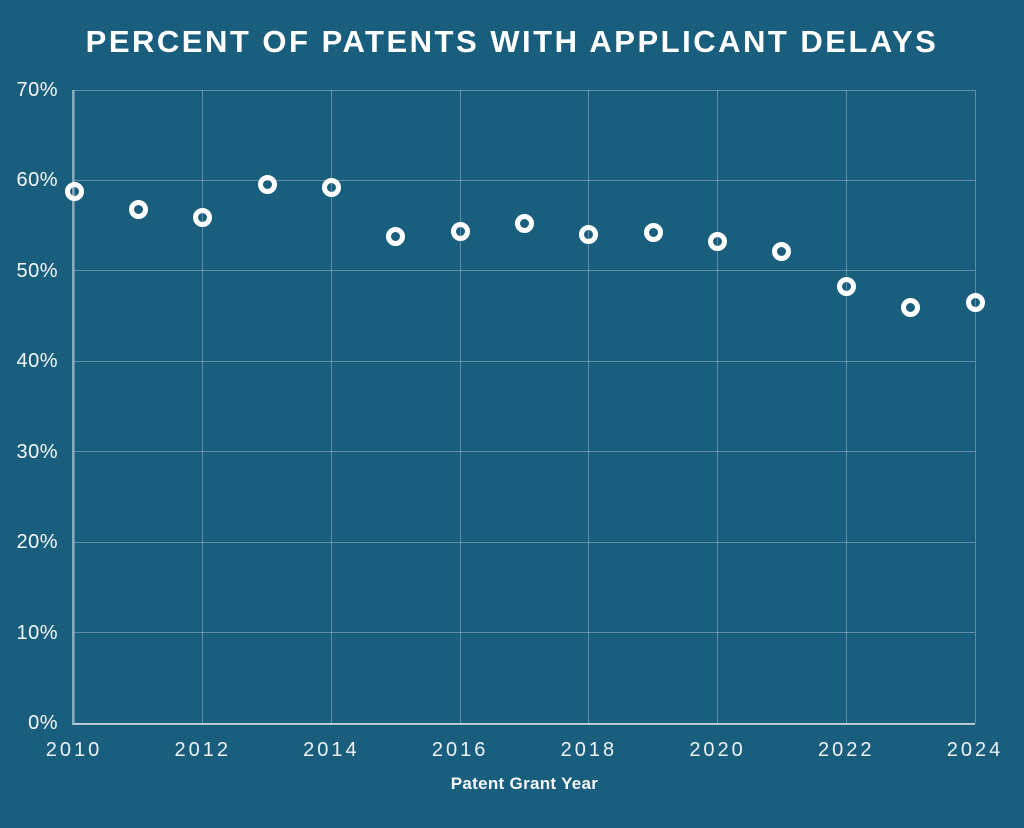 The width and height of the screenshot is (1024, 828). What do you see at coordinates (37, 361) in the screenshot?
I see `y-tick-label-40: 40%` at bounding box center [37, 361].